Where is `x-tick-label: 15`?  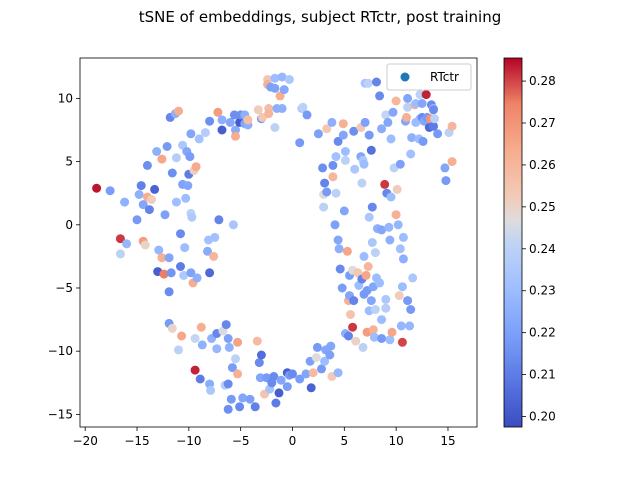 x-tick-label: 15 is located at coordinates (447, 441).